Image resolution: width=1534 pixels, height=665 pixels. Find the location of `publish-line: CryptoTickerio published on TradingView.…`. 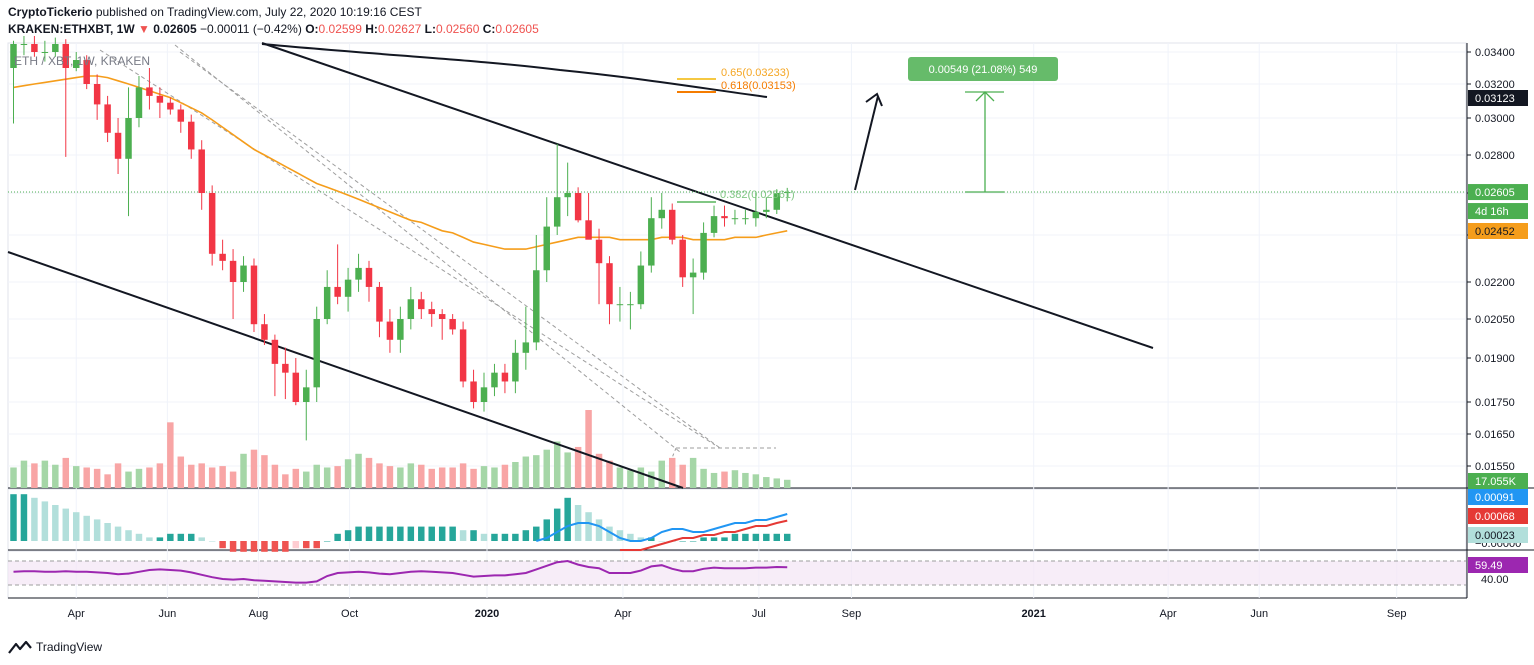

publish-line: CryptoTickerio published on TradingView.… is located at coordinates (508, 12).